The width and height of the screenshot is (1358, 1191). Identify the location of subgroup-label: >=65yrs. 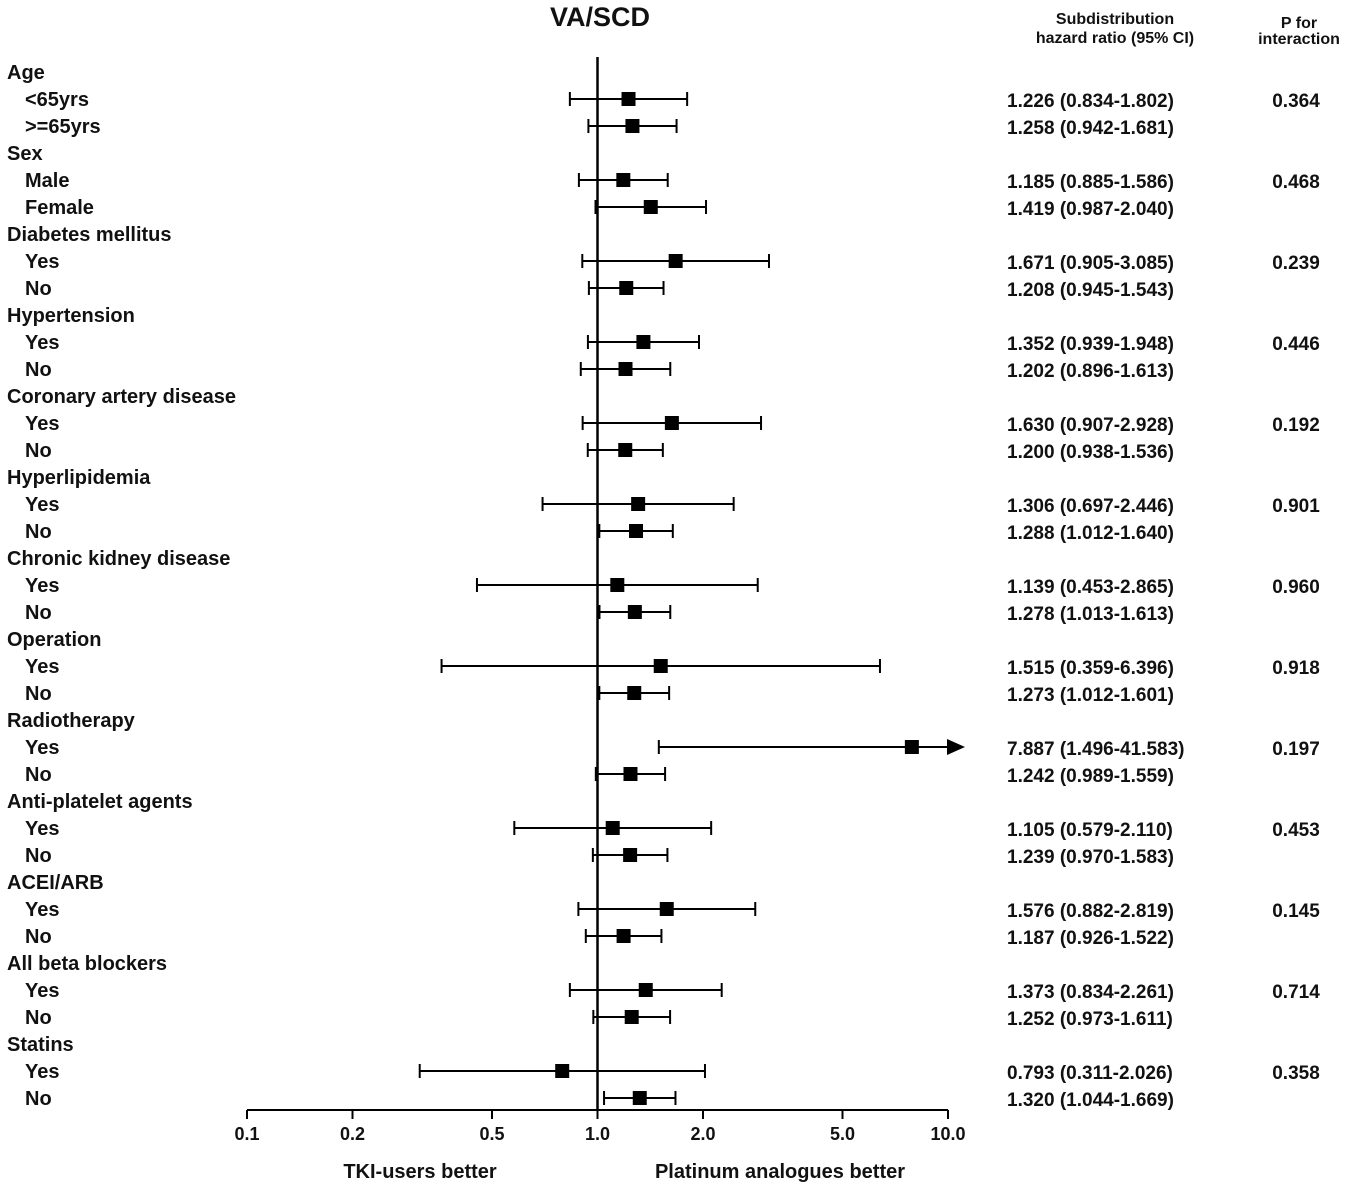
(63, 127).